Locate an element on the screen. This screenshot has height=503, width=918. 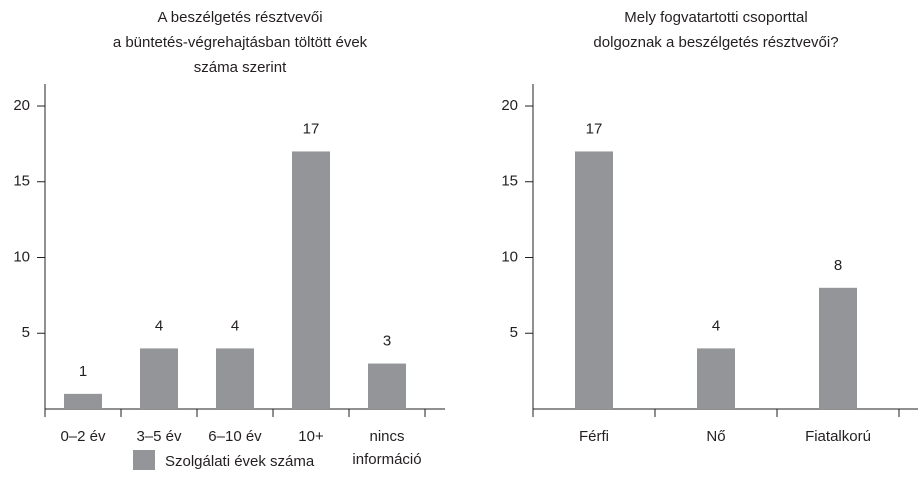
data-label: 3 is located at coordinates (387, 341).